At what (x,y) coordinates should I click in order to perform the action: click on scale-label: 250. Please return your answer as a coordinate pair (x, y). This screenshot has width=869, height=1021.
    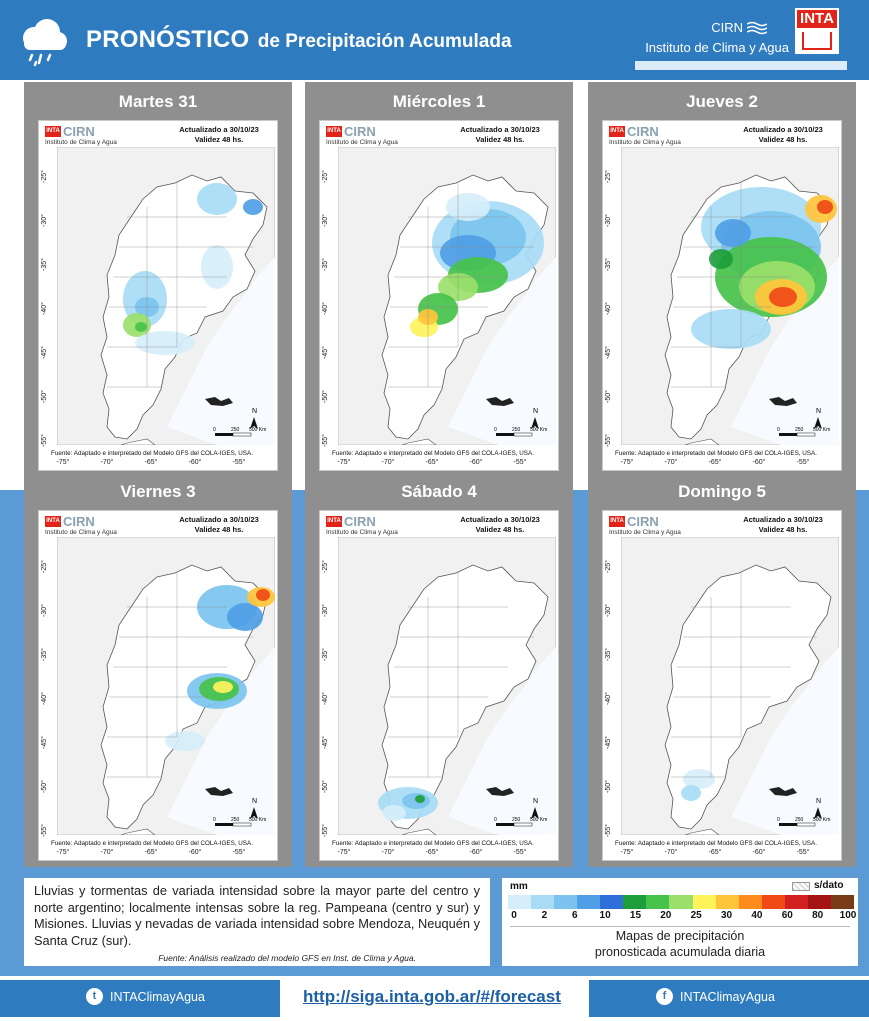
    Looking at the image, I should click on (799, 430).